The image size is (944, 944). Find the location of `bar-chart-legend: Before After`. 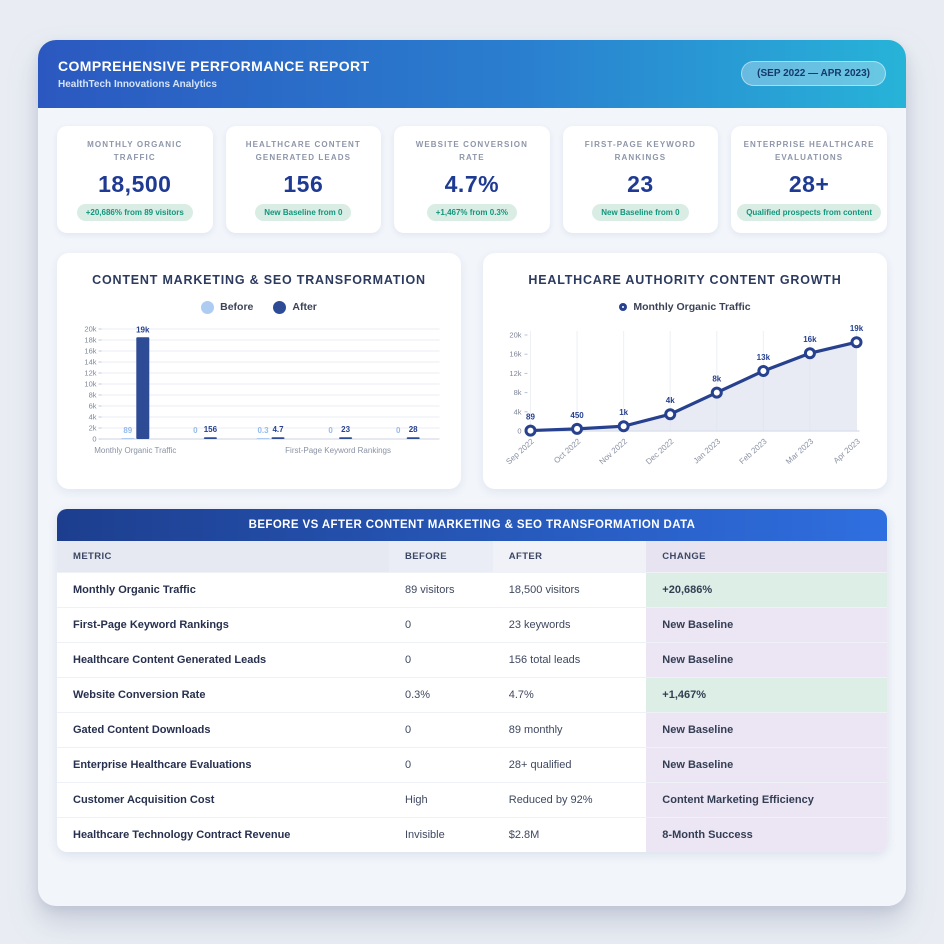

bar-chart-legend: Before After is located at coordinates (259, 307).